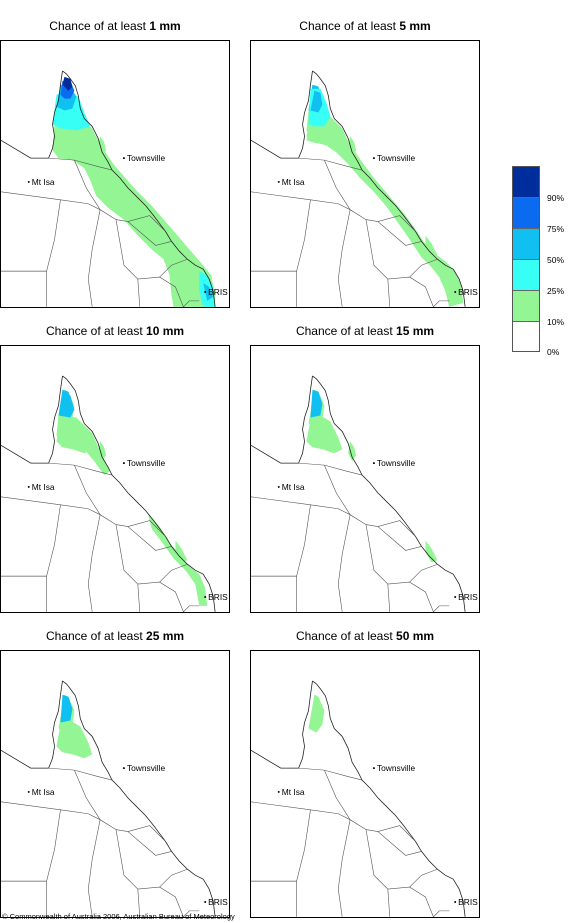 Image resolution: width=570 pixels, height=923 pixels. What do you see at coordinates (115, 636) in the screenshot?
I see `panel-title: Chance of at least 25 mm` at bounding box center [115, 636].